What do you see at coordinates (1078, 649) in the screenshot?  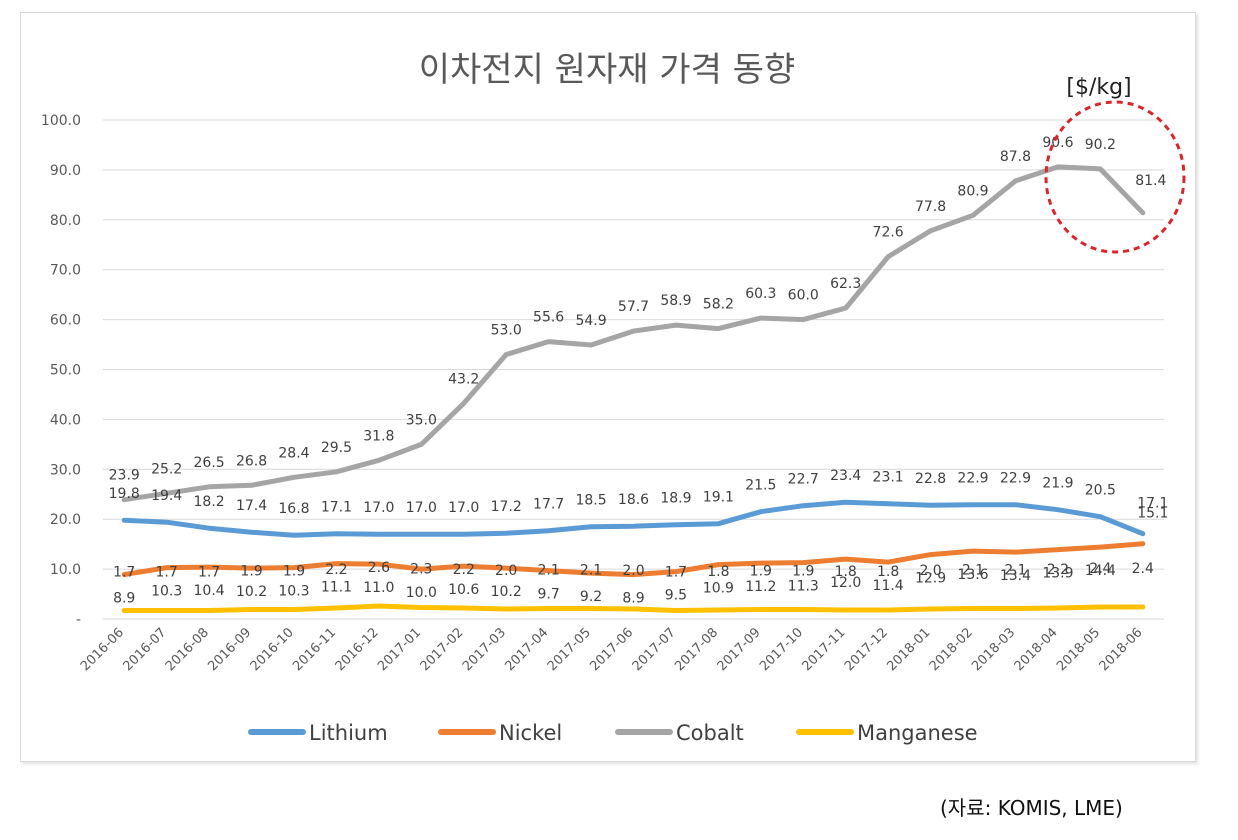 I see `x-tick-label: 2018-05` at bounding box center [1078, 649].